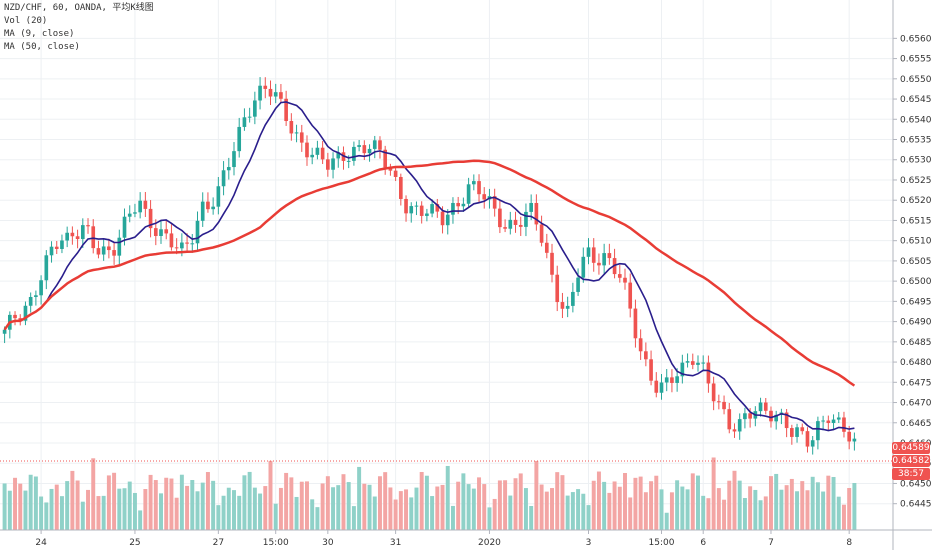 This screenshot has height=550, width=932. What do you see at coordinates (26, 21) in the screenshot?
I see `legend-volume: Vol (20)` at bounding box center [26, 21].